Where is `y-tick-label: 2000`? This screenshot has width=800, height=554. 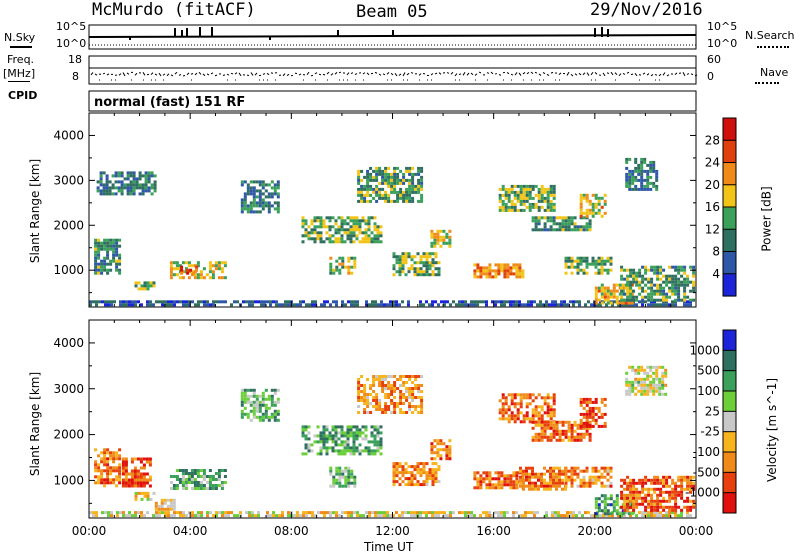 y-tick-label: 2000 is located at coordinates (68, 225).